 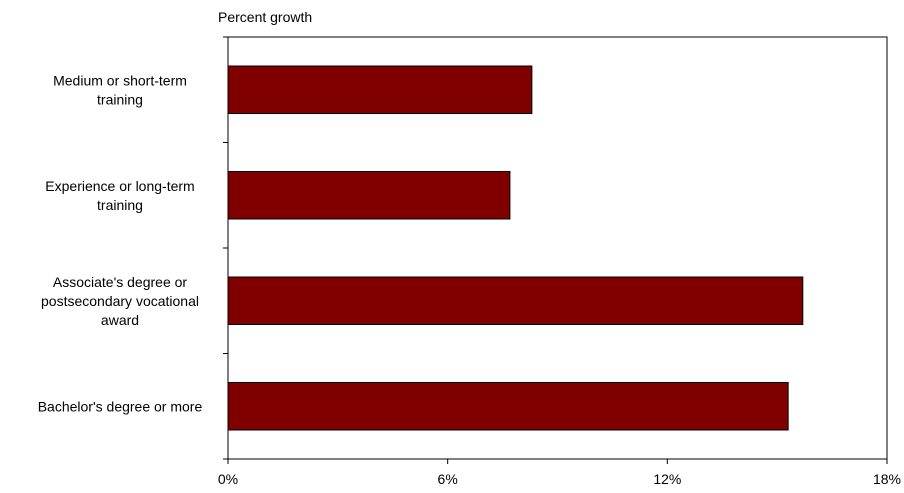 What do you see at coordinates (119, 186) in the screenshot?
I see `category-label: Experience or long-term` at bounding box center [119, 186].